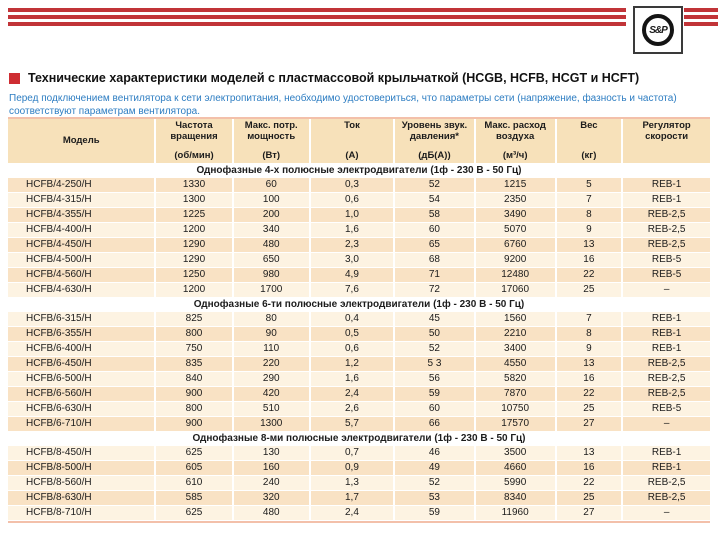 The width and height of the screenshot is (718, 533). I want to click on value-cell: 12480, so click(514, 275).